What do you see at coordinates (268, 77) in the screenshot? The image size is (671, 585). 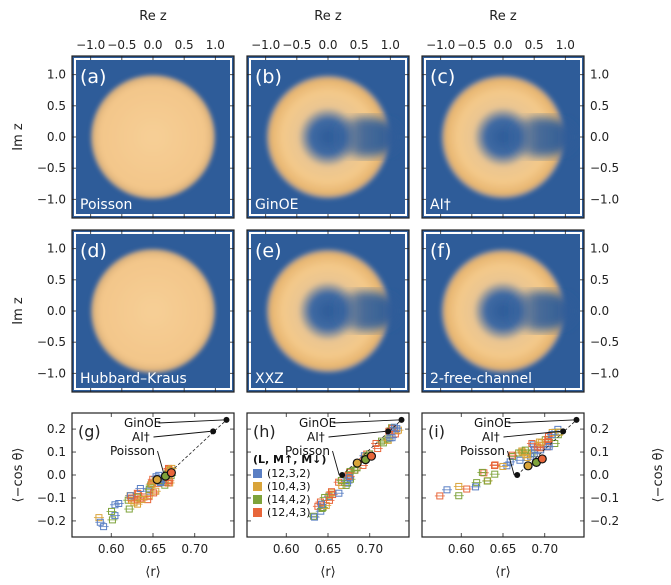 I see `panel-tag: (b)` at bounding box center [268, 77].